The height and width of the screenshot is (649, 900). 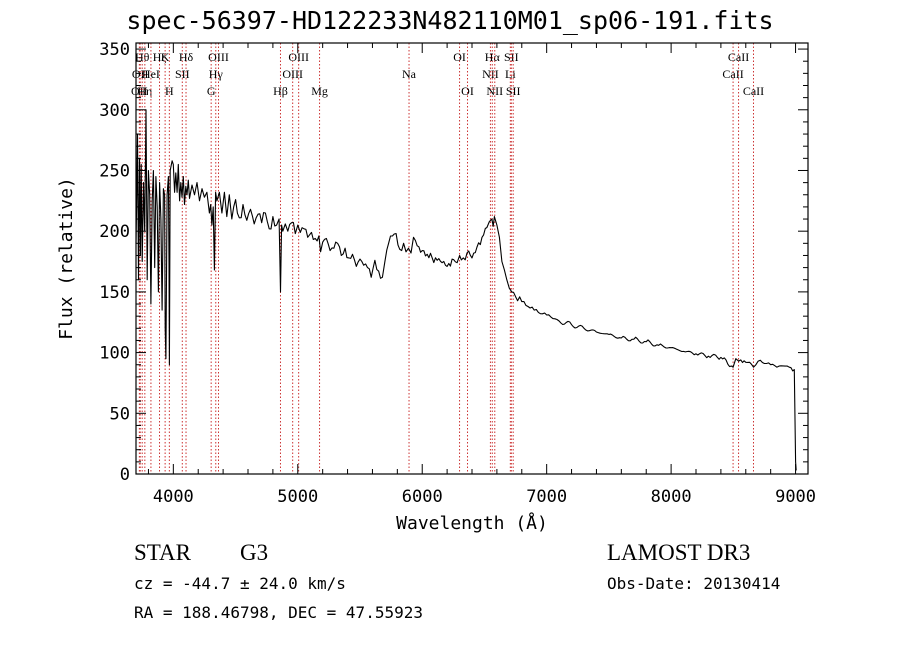 I want to click on line-label: OII, so click(x=139, y=91).